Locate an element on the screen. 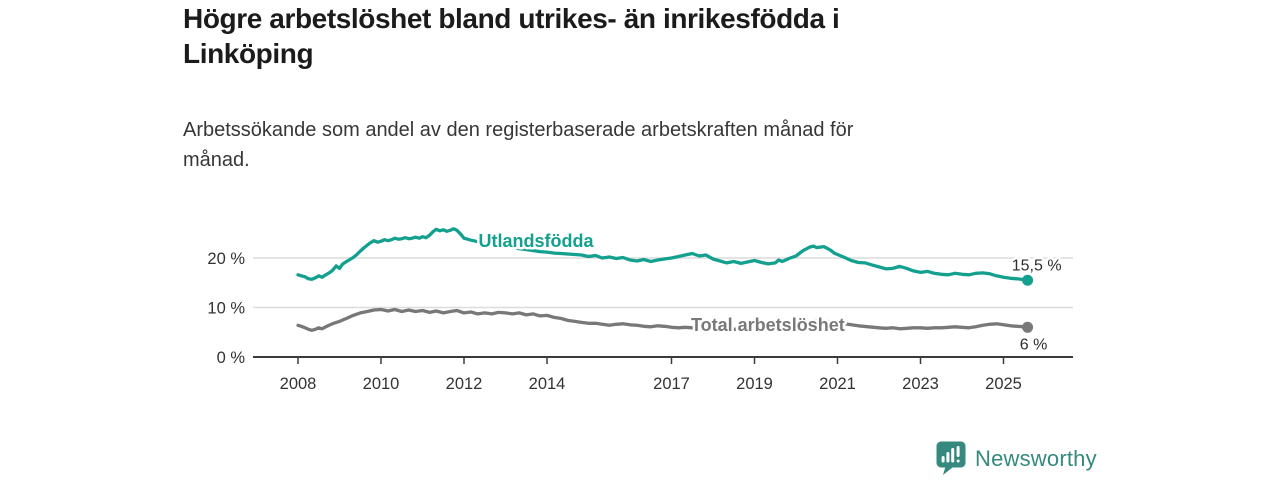 This screenshot has width=1280, height=480. series-label-utlandsfodda: Utlandsfödda is located at coordinates (537, 241).